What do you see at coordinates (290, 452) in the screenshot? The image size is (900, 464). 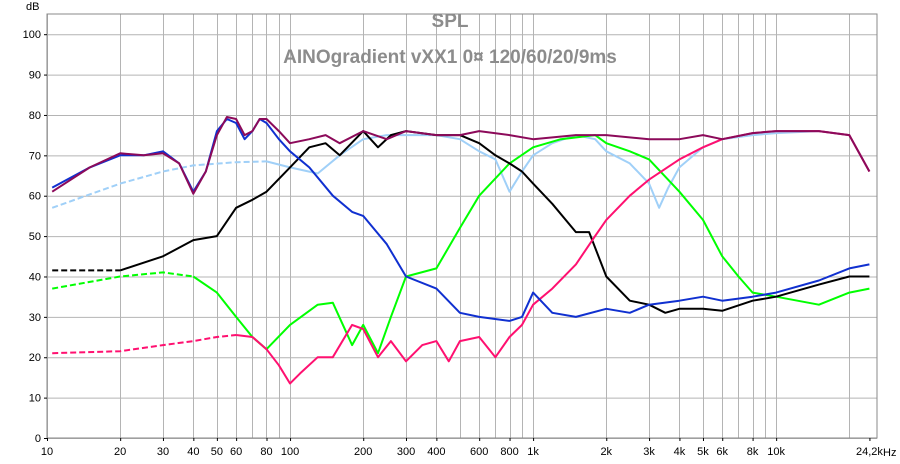 I see `x-tick-label: 100` at bounding box center [290, 452].